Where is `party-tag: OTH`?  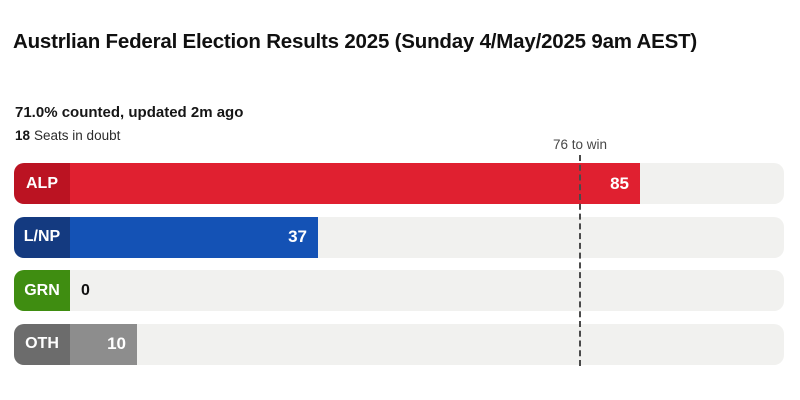
party-tag: OTH is located at coordinates (42, 344).